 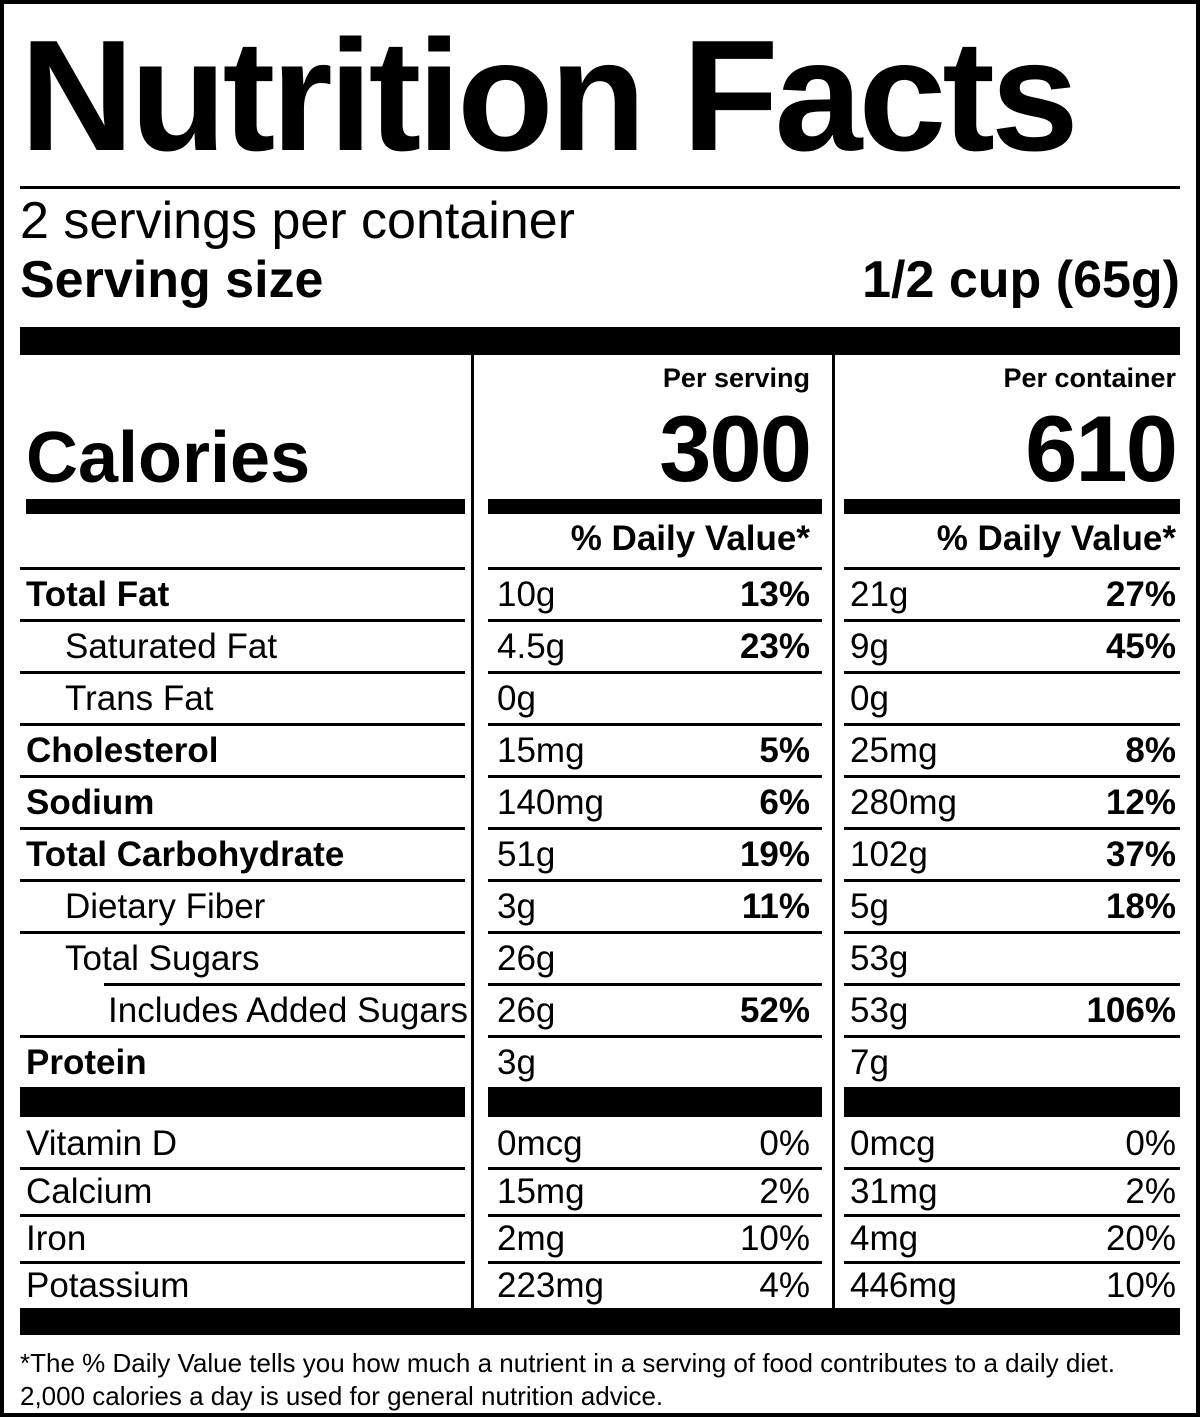 I want to click on container-amount: 4mg, so click(x=884, y=1238).